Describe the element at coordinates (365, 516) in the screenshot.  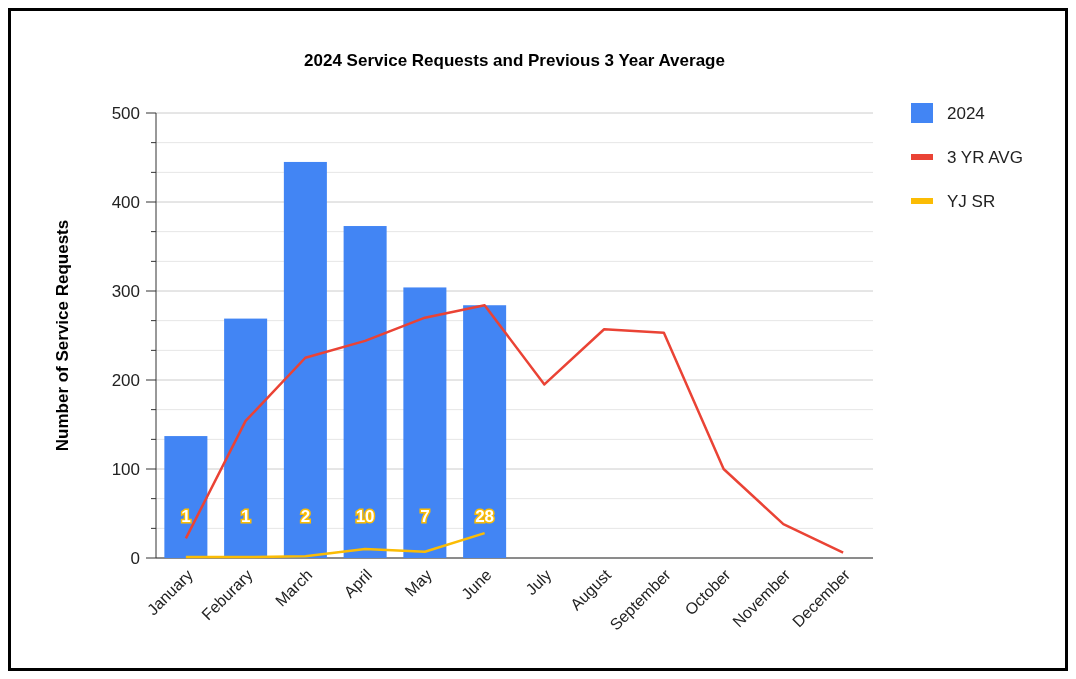
I see `data-label: 10` at that location.